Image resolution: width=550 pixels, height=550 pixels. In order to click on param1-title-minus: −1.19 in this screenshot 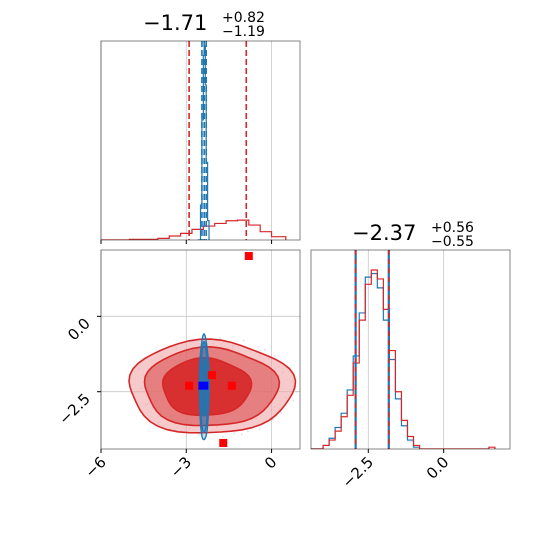, I will do `click(243, 32)`.